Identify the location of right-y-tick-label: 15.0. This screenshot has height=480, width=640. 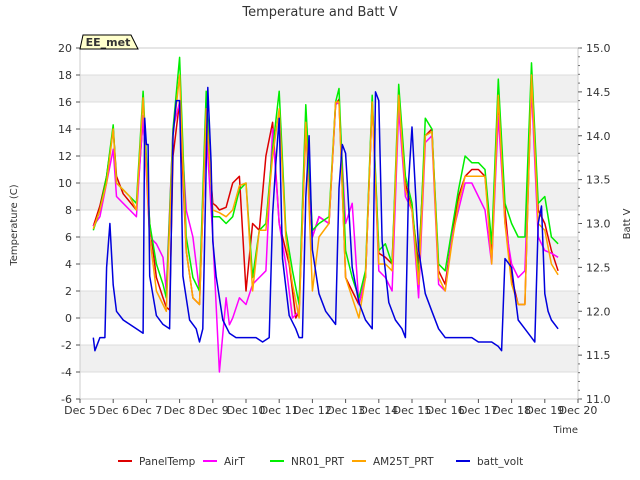
(598, 48).